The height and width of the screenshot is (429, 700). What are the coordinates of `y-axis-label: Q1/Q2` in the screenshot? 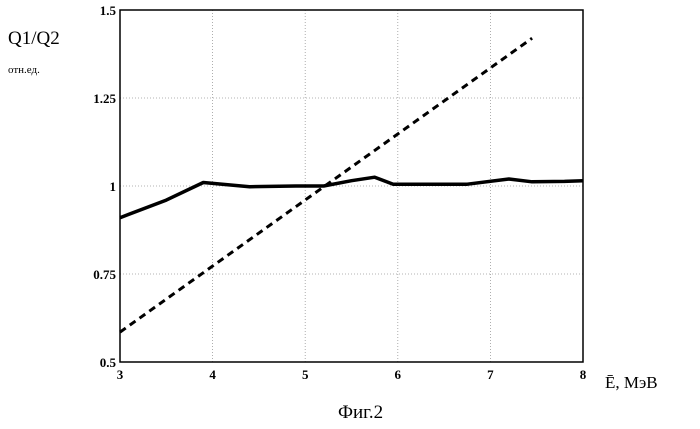 It's located at (34, 38).